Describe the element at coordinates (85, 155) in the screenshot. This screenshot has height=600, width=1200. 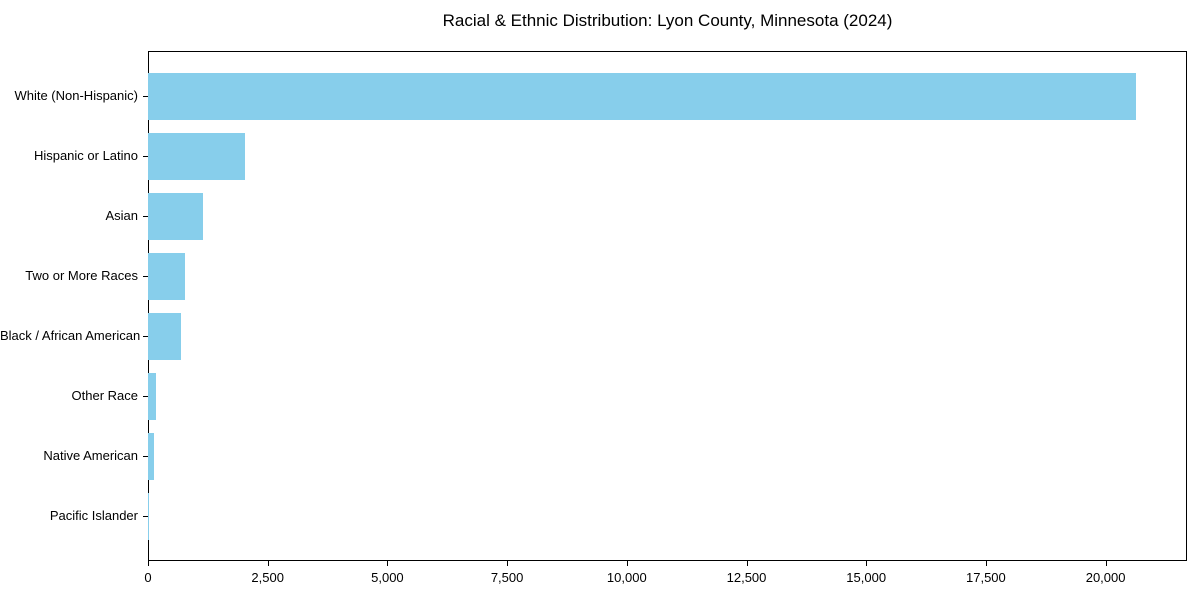
I see `y-axis-label: Hispanic or Latino` at that location.